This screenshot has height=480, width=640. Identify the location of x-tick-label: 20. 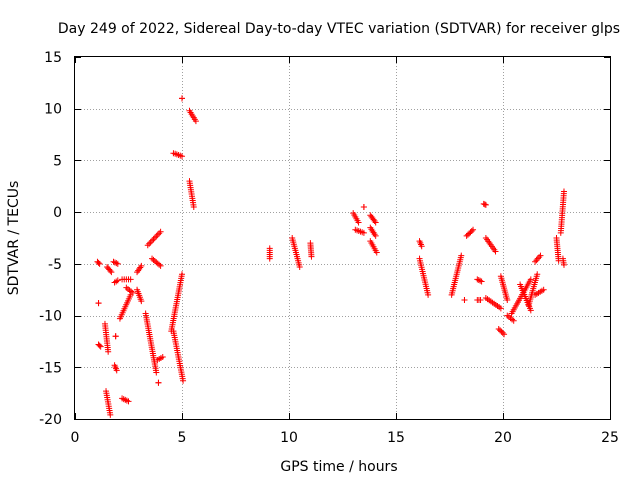
(503, 438).